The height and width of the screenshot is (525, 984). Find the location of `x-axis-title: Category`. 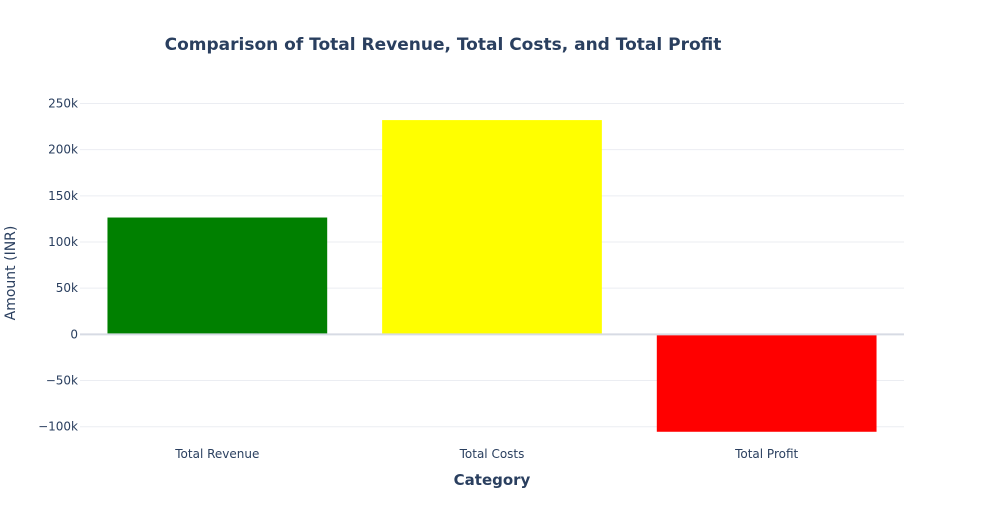

x-axis-title: Category is located at coordinates (492, 480).